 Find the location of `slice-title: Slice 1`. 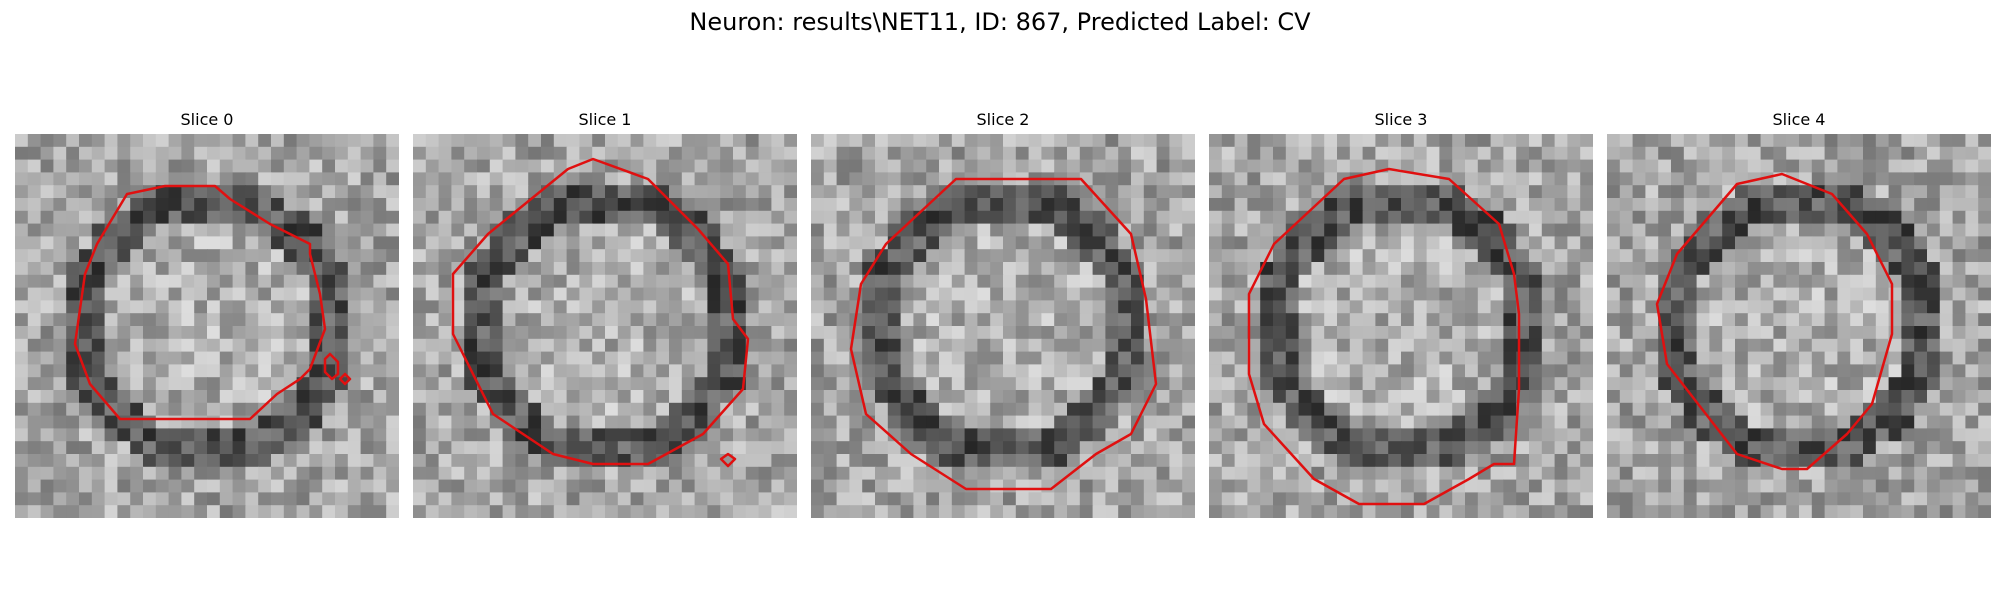

slice-title: Slice 1 is located at coordinates (605, 119).